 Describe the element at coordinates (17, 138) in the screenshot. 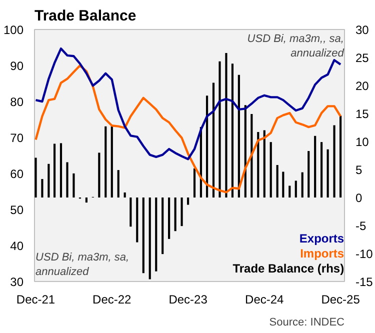

I see `y-tick-label: 70` at that location.